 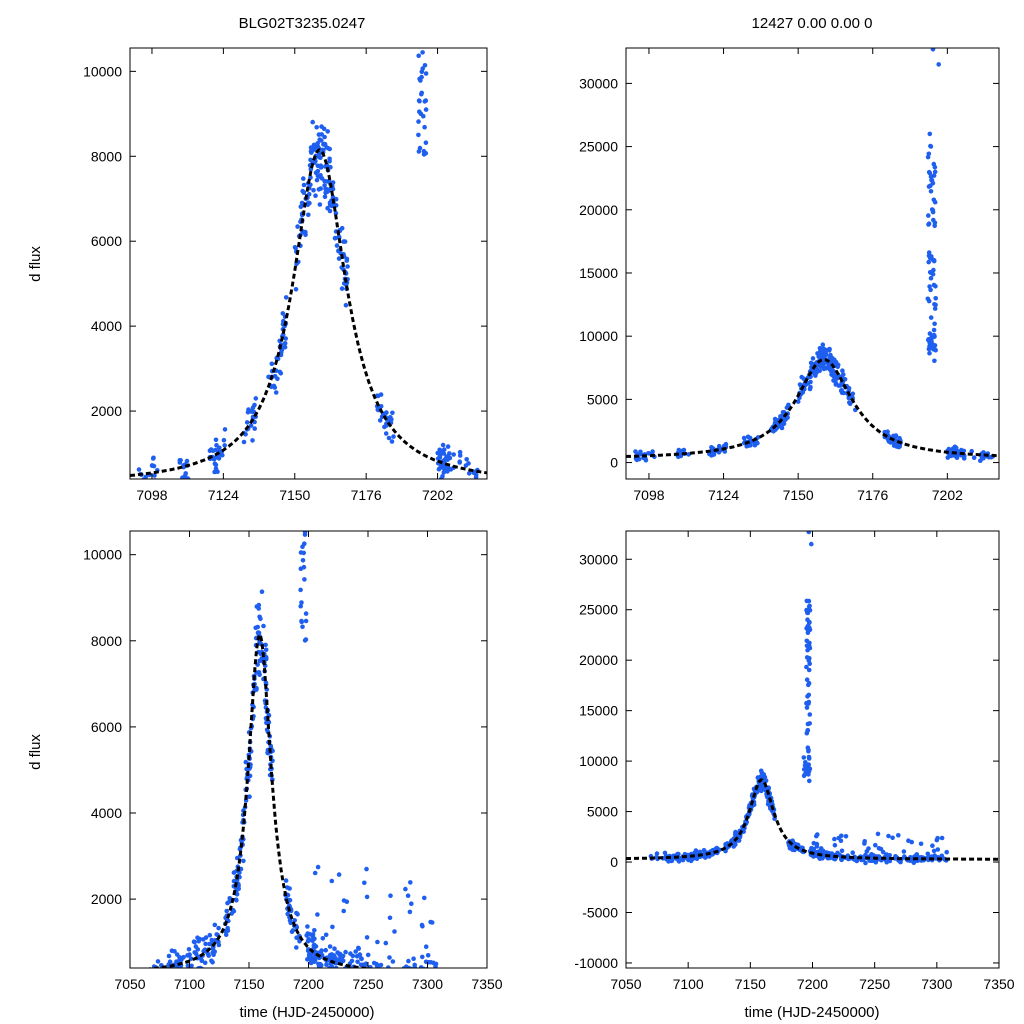 I want to click on y-tick-label: 8000, so click(x=106, y=156).